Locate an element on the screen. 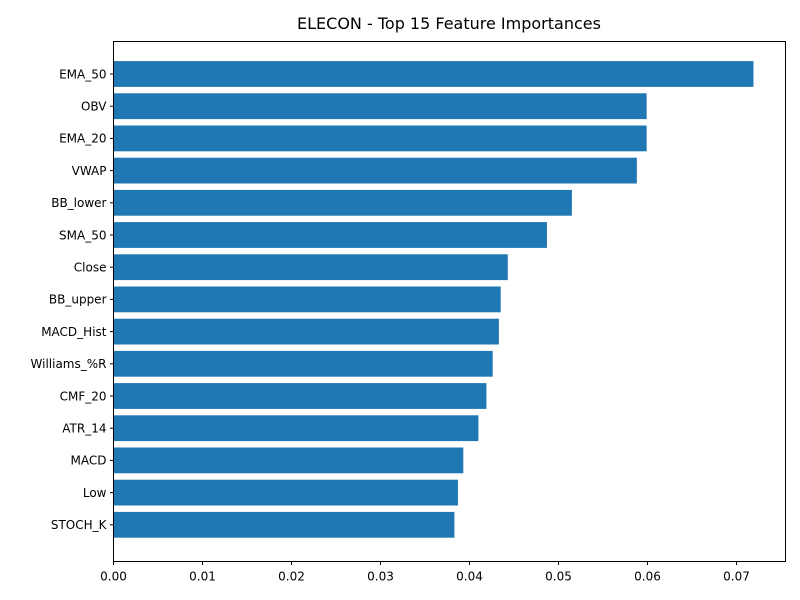 This screenshot has height=600, width=800. y-tick-label: VWAP is located at coordinates (89, 171).